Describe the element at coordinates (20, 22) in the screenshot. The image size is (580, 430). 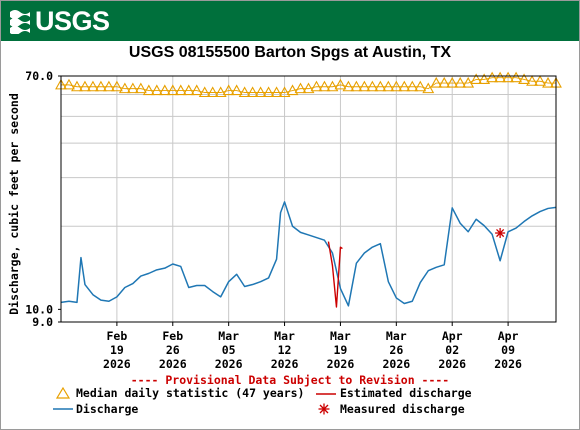
I see `usgs-wave-icon` at that location.